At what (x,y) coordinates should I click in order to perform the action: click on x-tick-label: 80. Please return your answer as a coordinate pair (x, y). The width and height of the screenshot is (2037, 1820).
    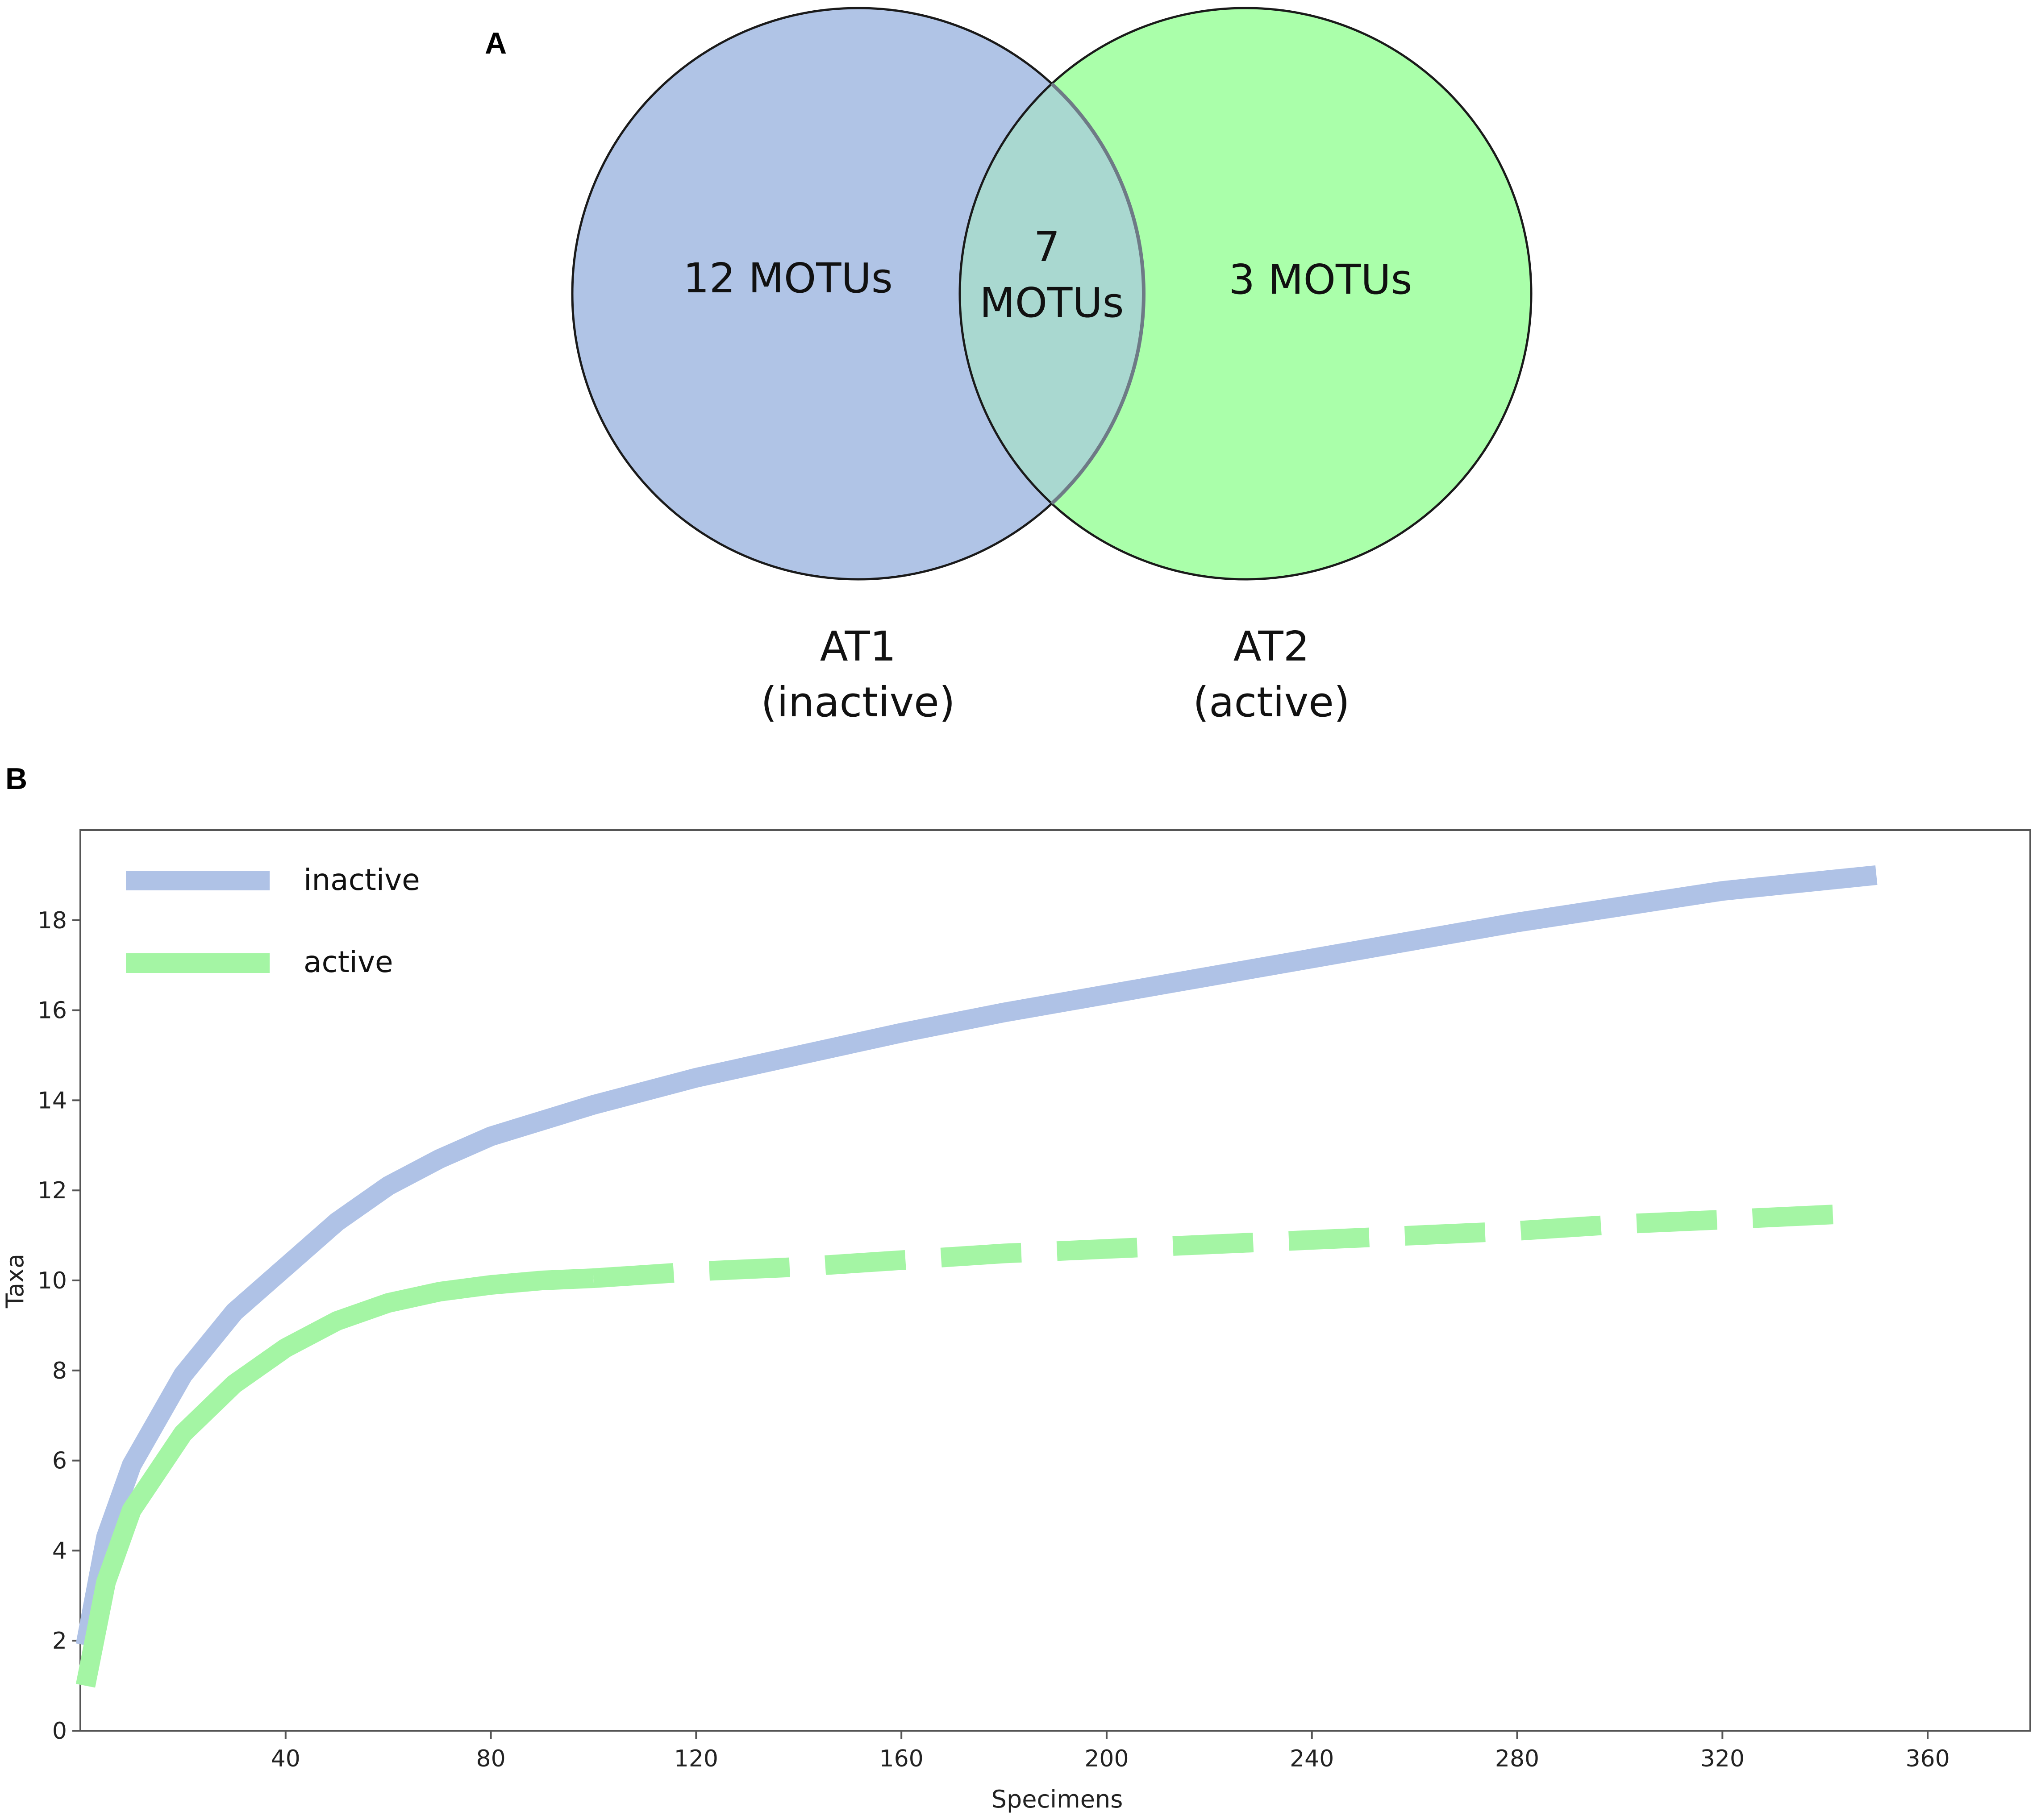
    Looking at the image, I should click on (490, 1759).